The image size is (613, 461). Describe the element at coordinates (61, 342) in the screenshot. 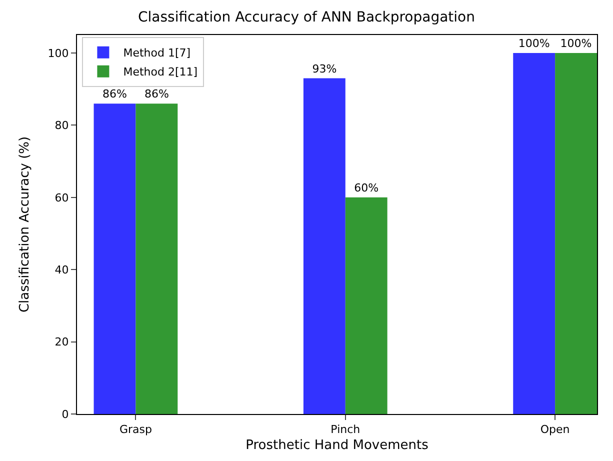

I see `y-tick-label: 20` at that location.